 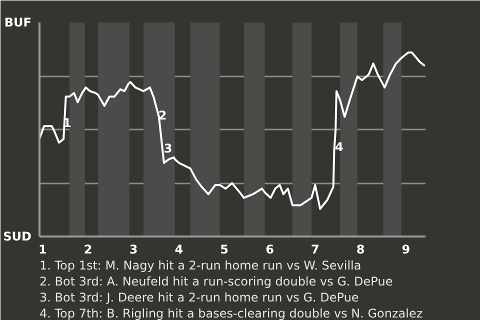 What do you see at coordinates (88, 249) in the screenshot?
I see `x-tick-label: 2` at bounding box center [88, 249].